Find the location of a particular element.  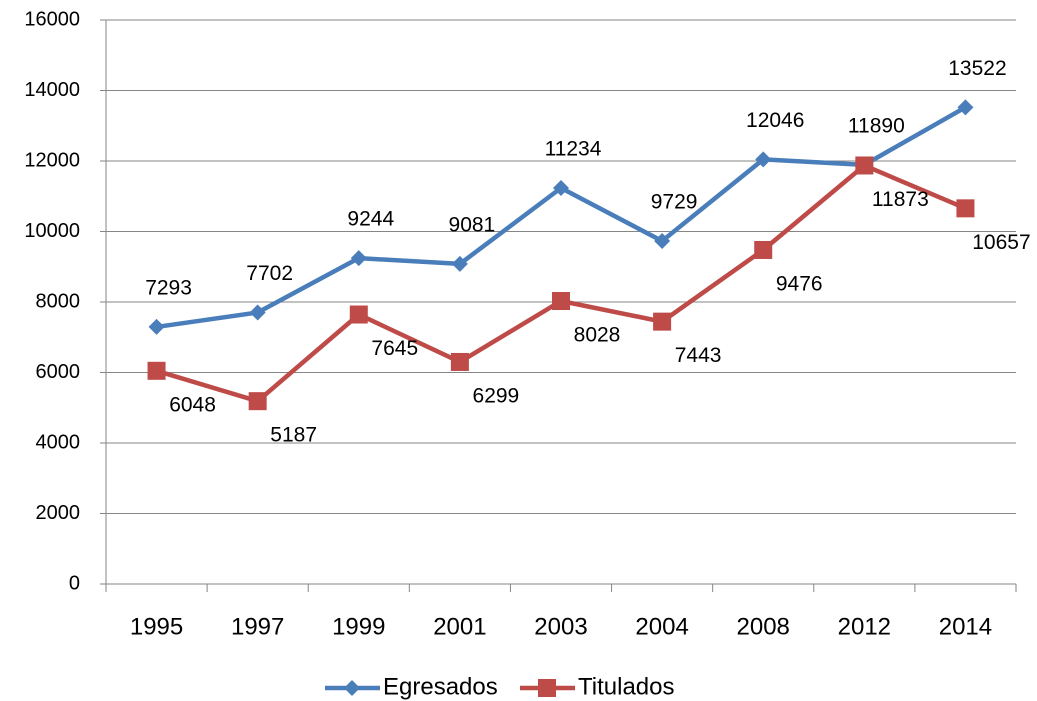

data-label: 7293 is located at coordinates (168, 287).